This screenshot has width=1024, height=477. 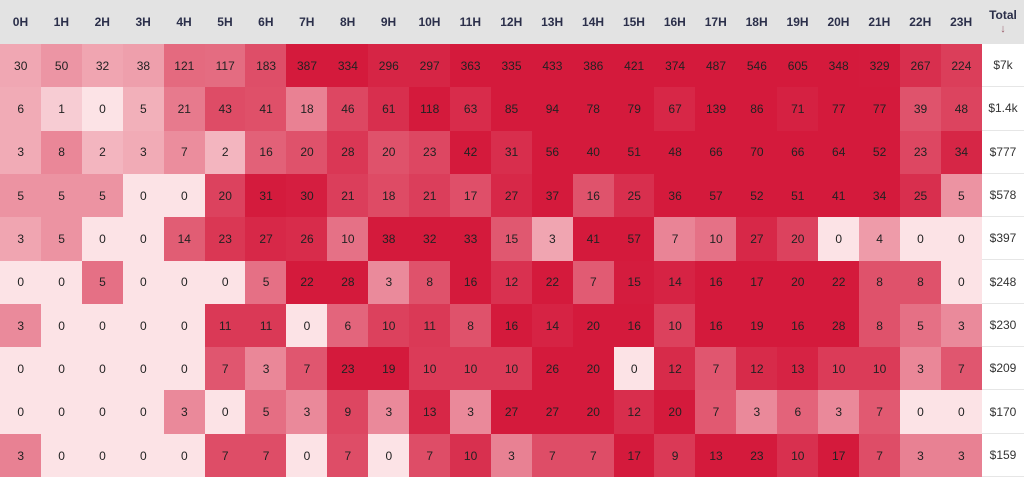 I want to click on heatmap-cell: 348, so click(x=839, y=66).